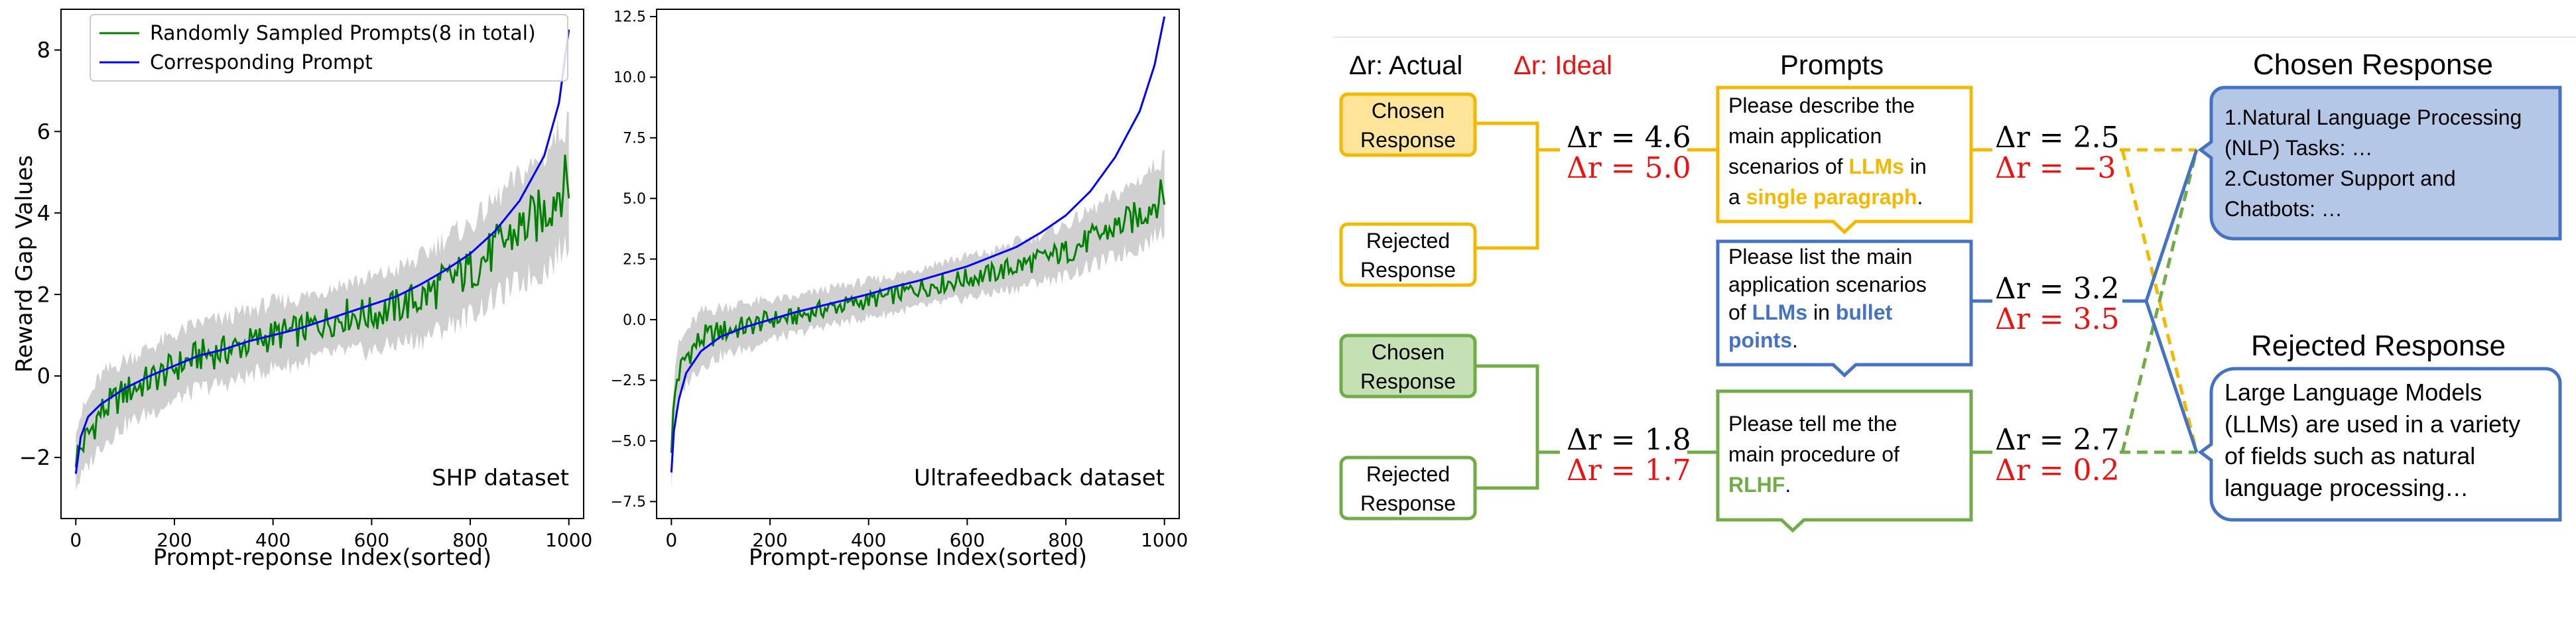 This screenshot has width=2576, height=618. Describe the element at coordinates (40, 254) in the screenshot. I see `shp-y-ticks: −2 0 2 4 6 8` at that location.